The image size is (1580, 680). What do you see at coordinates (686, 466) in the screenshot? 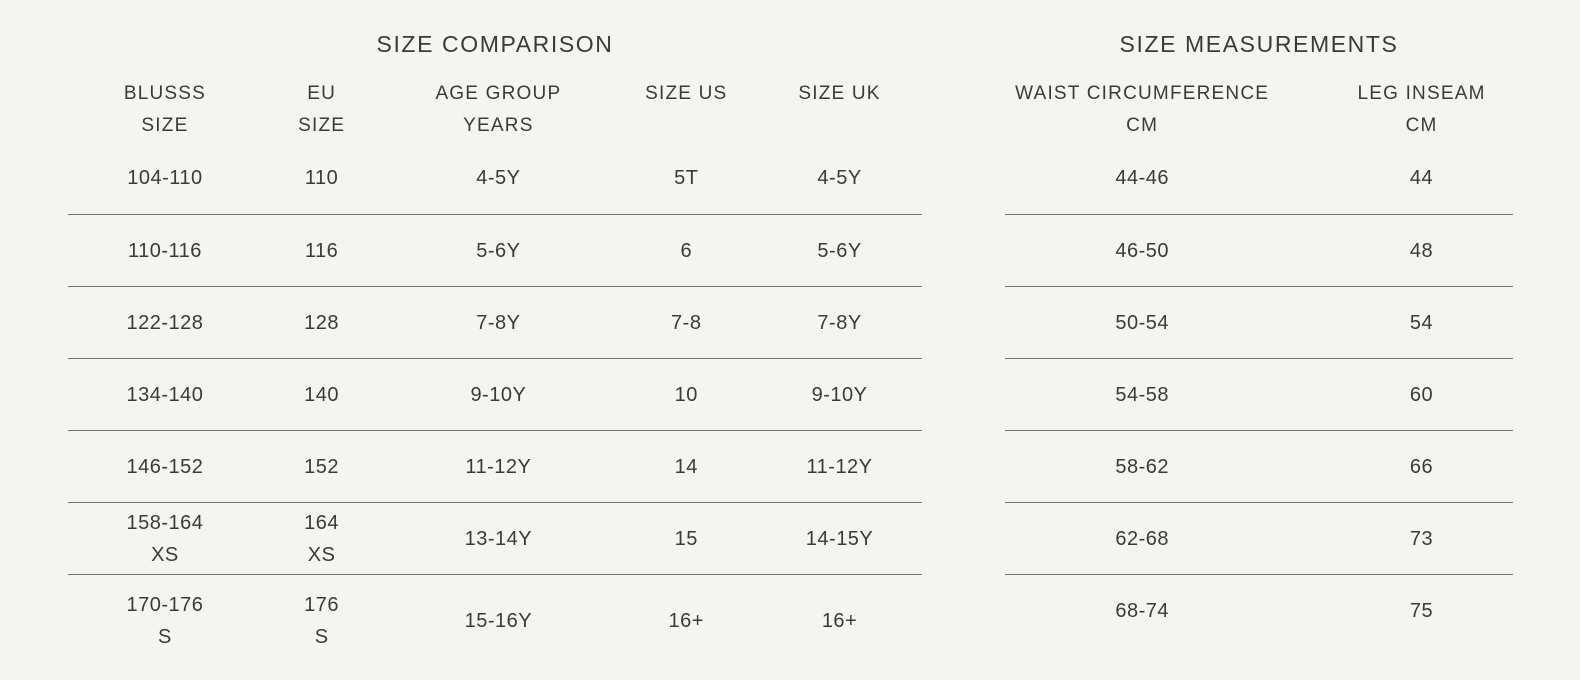
I see `table-cell: 14` at bounding box center [686, 466].